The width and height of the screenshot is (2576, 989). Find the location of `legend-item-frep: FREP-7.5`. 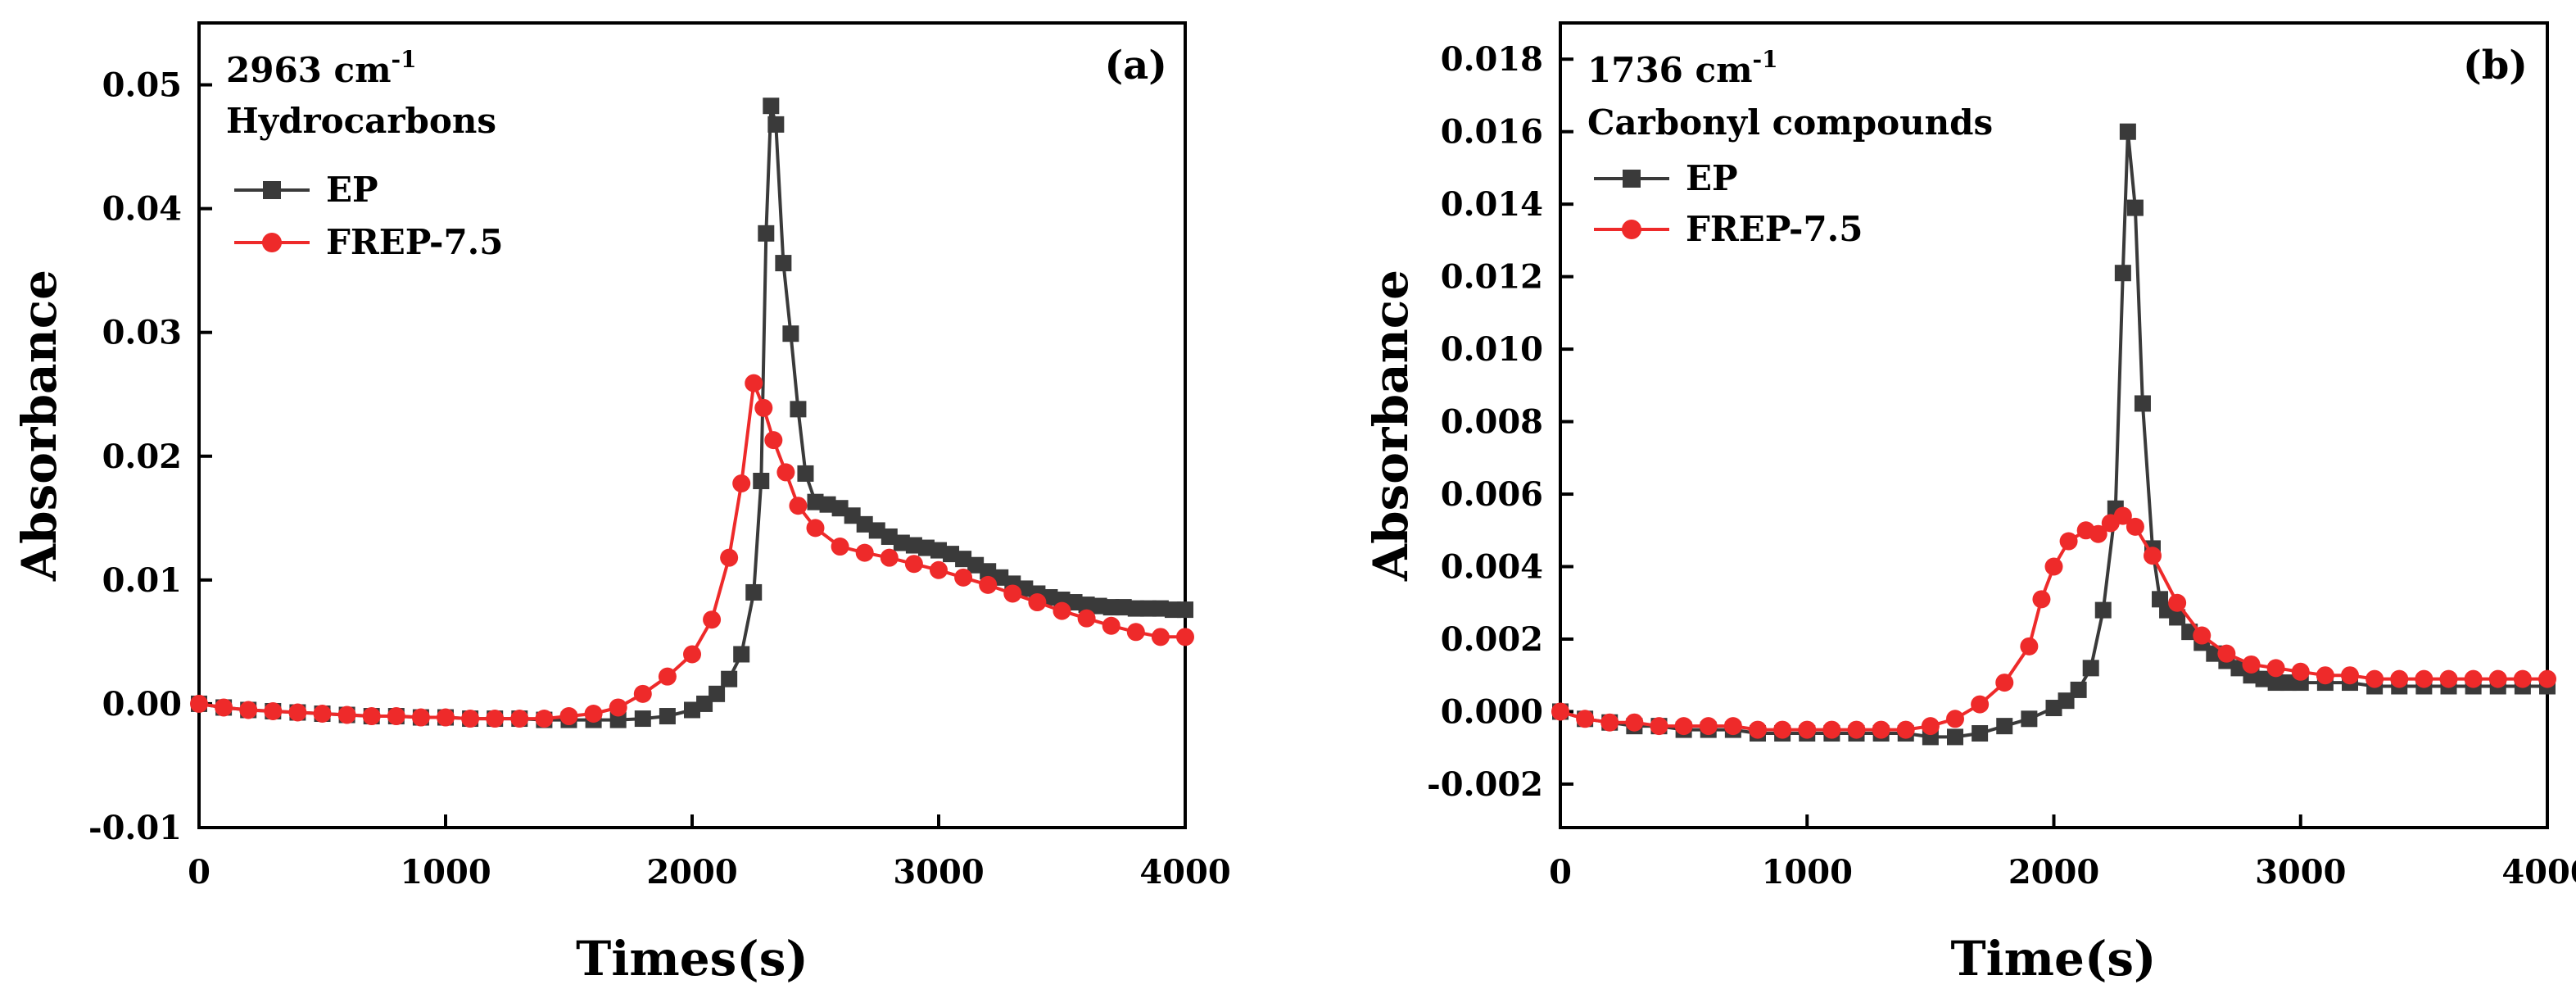

legend-item-frep: FREP-7.5 is located at coordinates (1728, 229).